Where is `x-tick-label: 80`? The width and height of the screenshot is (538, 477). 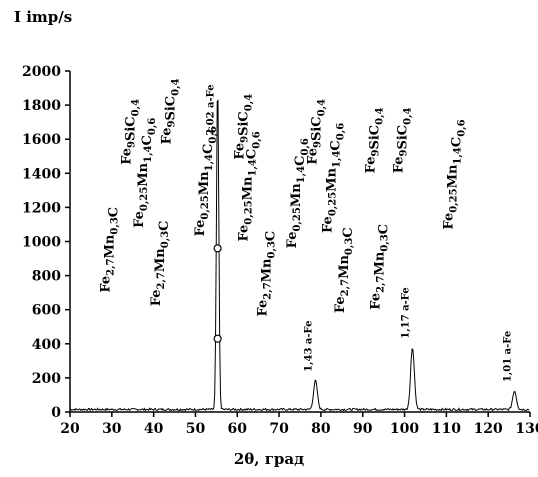
x-tick-label: 80 is located at coordinates (321, 429).